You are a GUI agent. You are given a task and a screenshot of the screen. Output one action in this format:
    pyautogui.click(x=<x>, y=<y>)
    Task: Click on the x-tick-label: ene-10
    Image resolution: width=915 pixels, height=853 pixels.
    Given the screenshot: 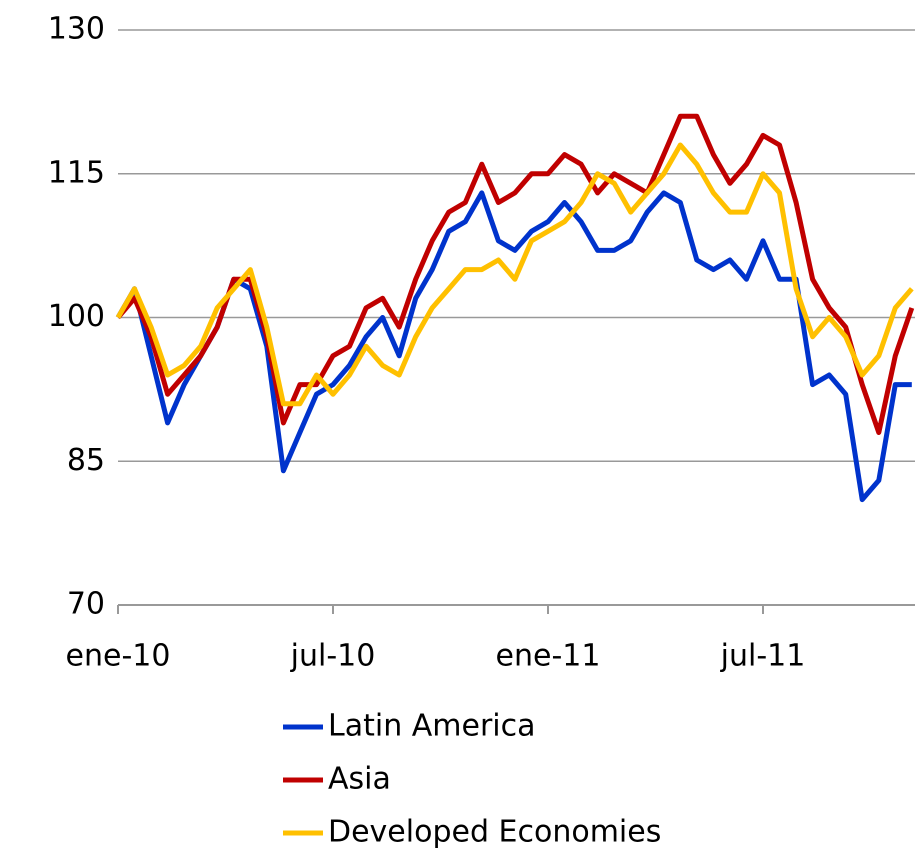 What is the action you would take?
    pyautogui.click(x=118, y=656)
    